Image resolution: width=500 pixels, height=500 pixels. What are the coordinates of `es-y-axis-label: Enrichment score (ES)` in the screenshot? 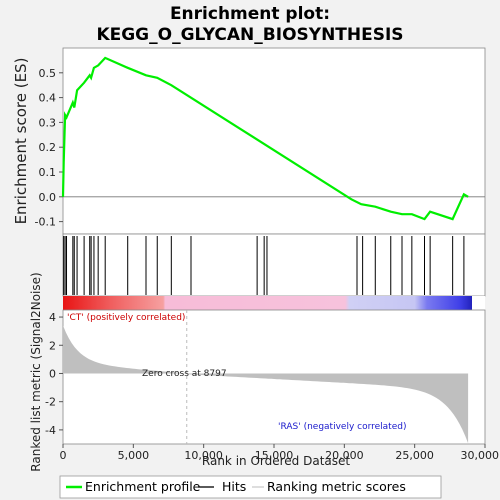 It's located at (21, 141).